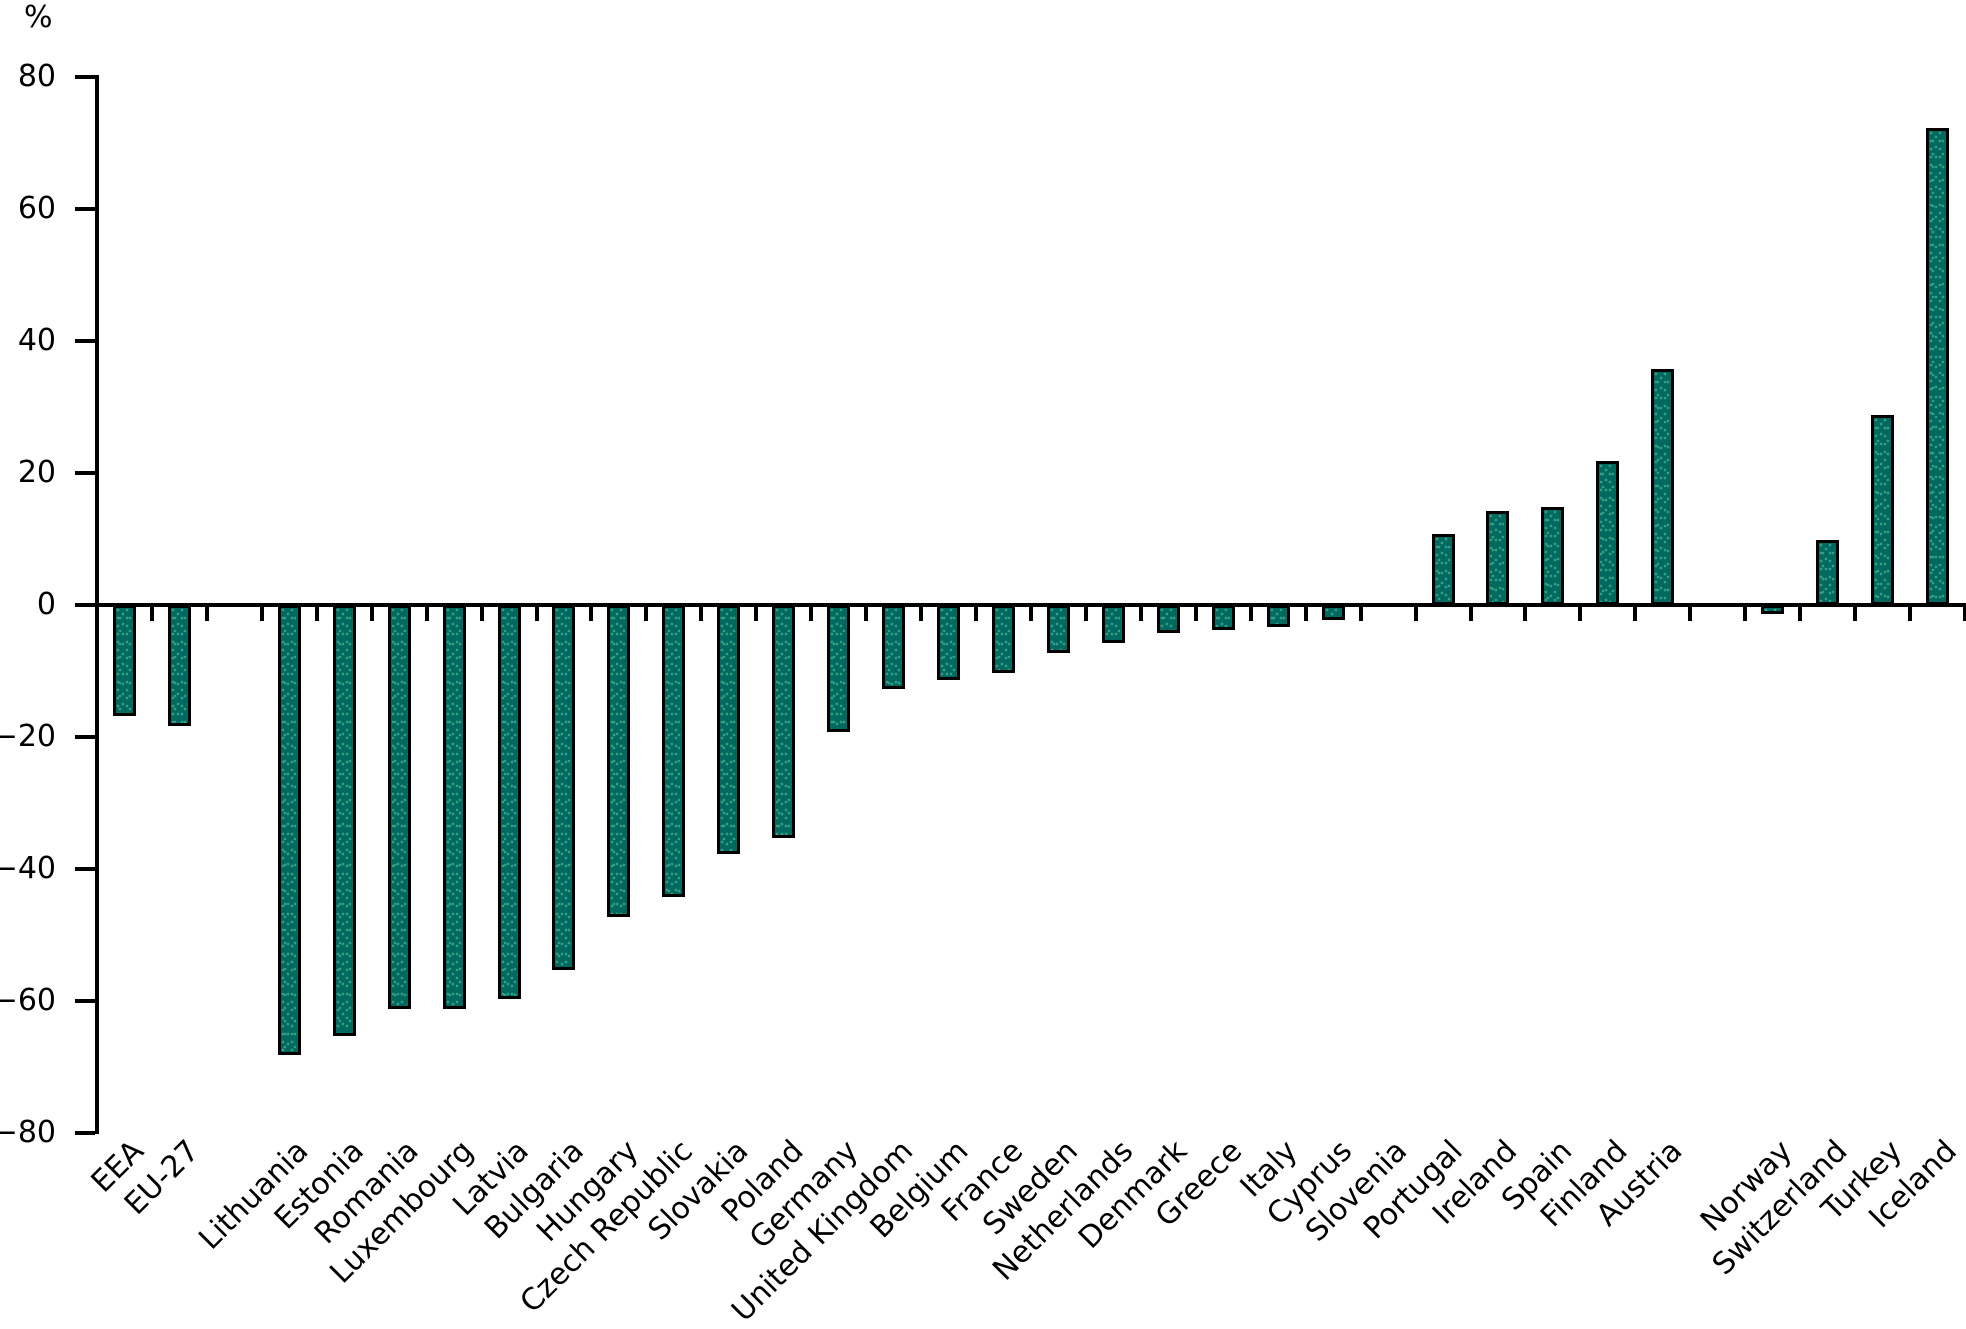 This screenshot has height=1329, width=1966. Describe the element at coordinates (28, 868) in the screenshot. I see `y-tick-label--40: −40` at that location.